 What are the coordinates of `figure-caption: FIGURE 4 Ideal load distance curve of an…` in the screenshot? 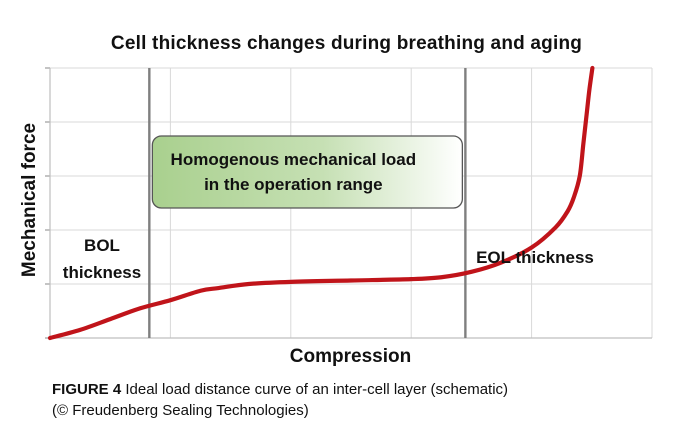 It's located at (280, 389).